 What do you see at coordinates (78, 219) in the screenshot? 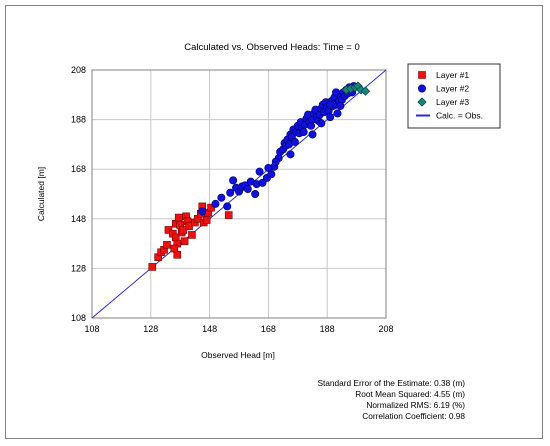
I see `y-tick-label: 148` at bounding box center [78, 219].